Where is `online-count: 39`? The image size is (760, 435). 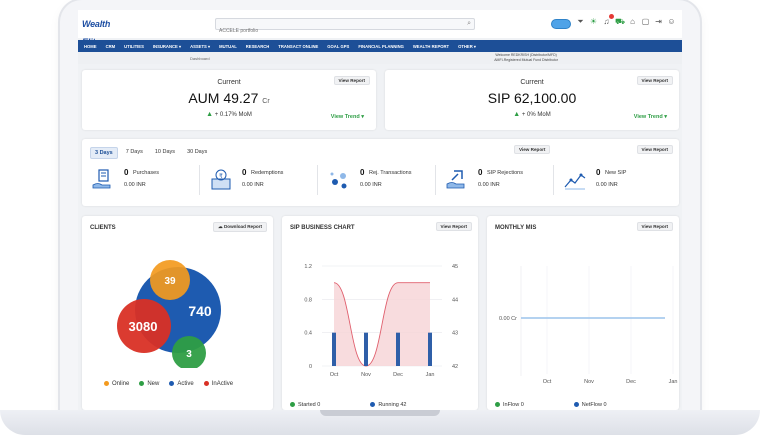 online-count: 39 is located at coordinates (170, 281).